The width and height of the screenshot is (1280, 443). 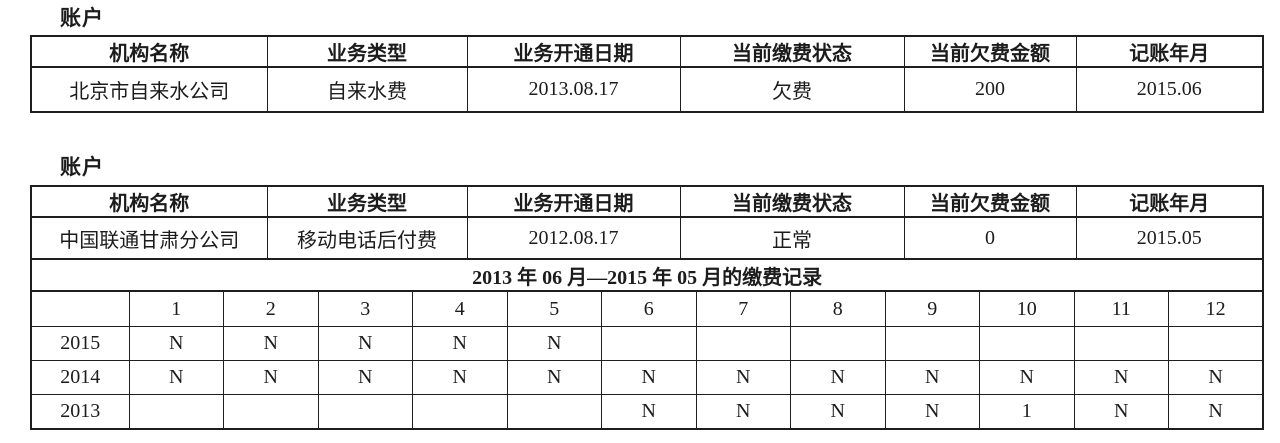 I want to click on payment-cell: 1, so click(x=1027, y=412).